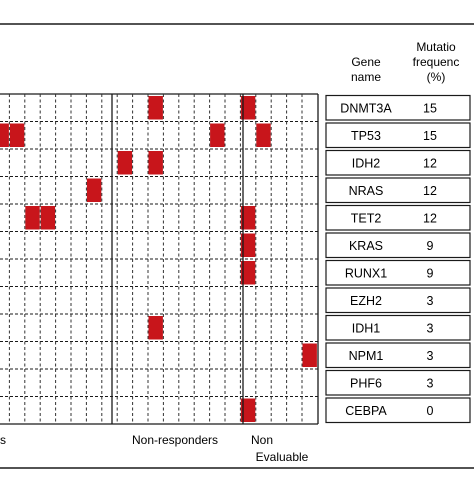  Describe the element at coordinates (366, 301) in the screenshot. I see `gene-name: EZH2` at that location.